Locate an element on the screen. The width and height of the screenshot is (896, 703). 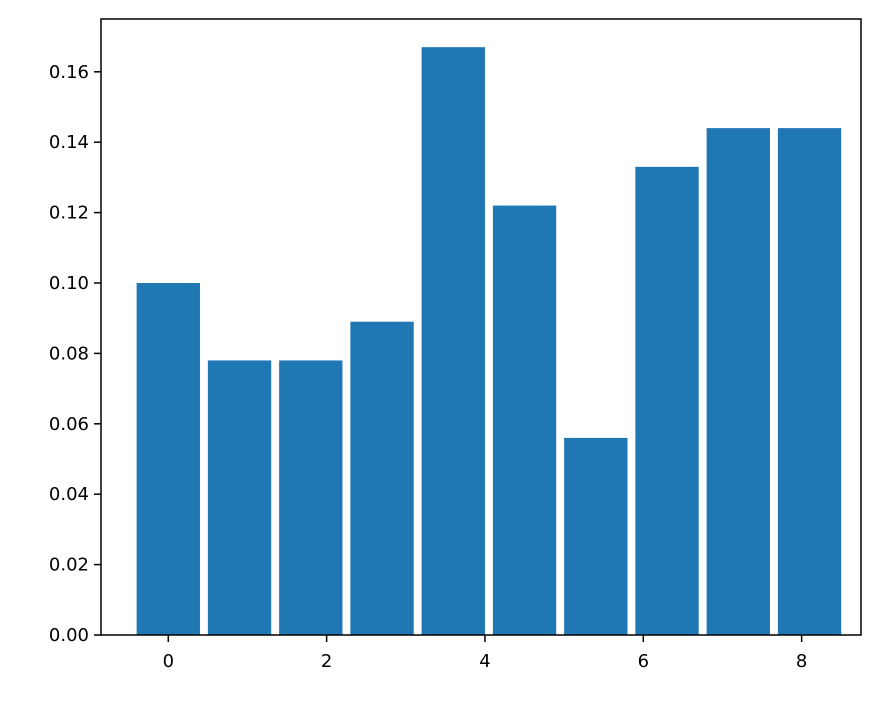
x-tick-label: 8 is located at coordinates (801, 661).